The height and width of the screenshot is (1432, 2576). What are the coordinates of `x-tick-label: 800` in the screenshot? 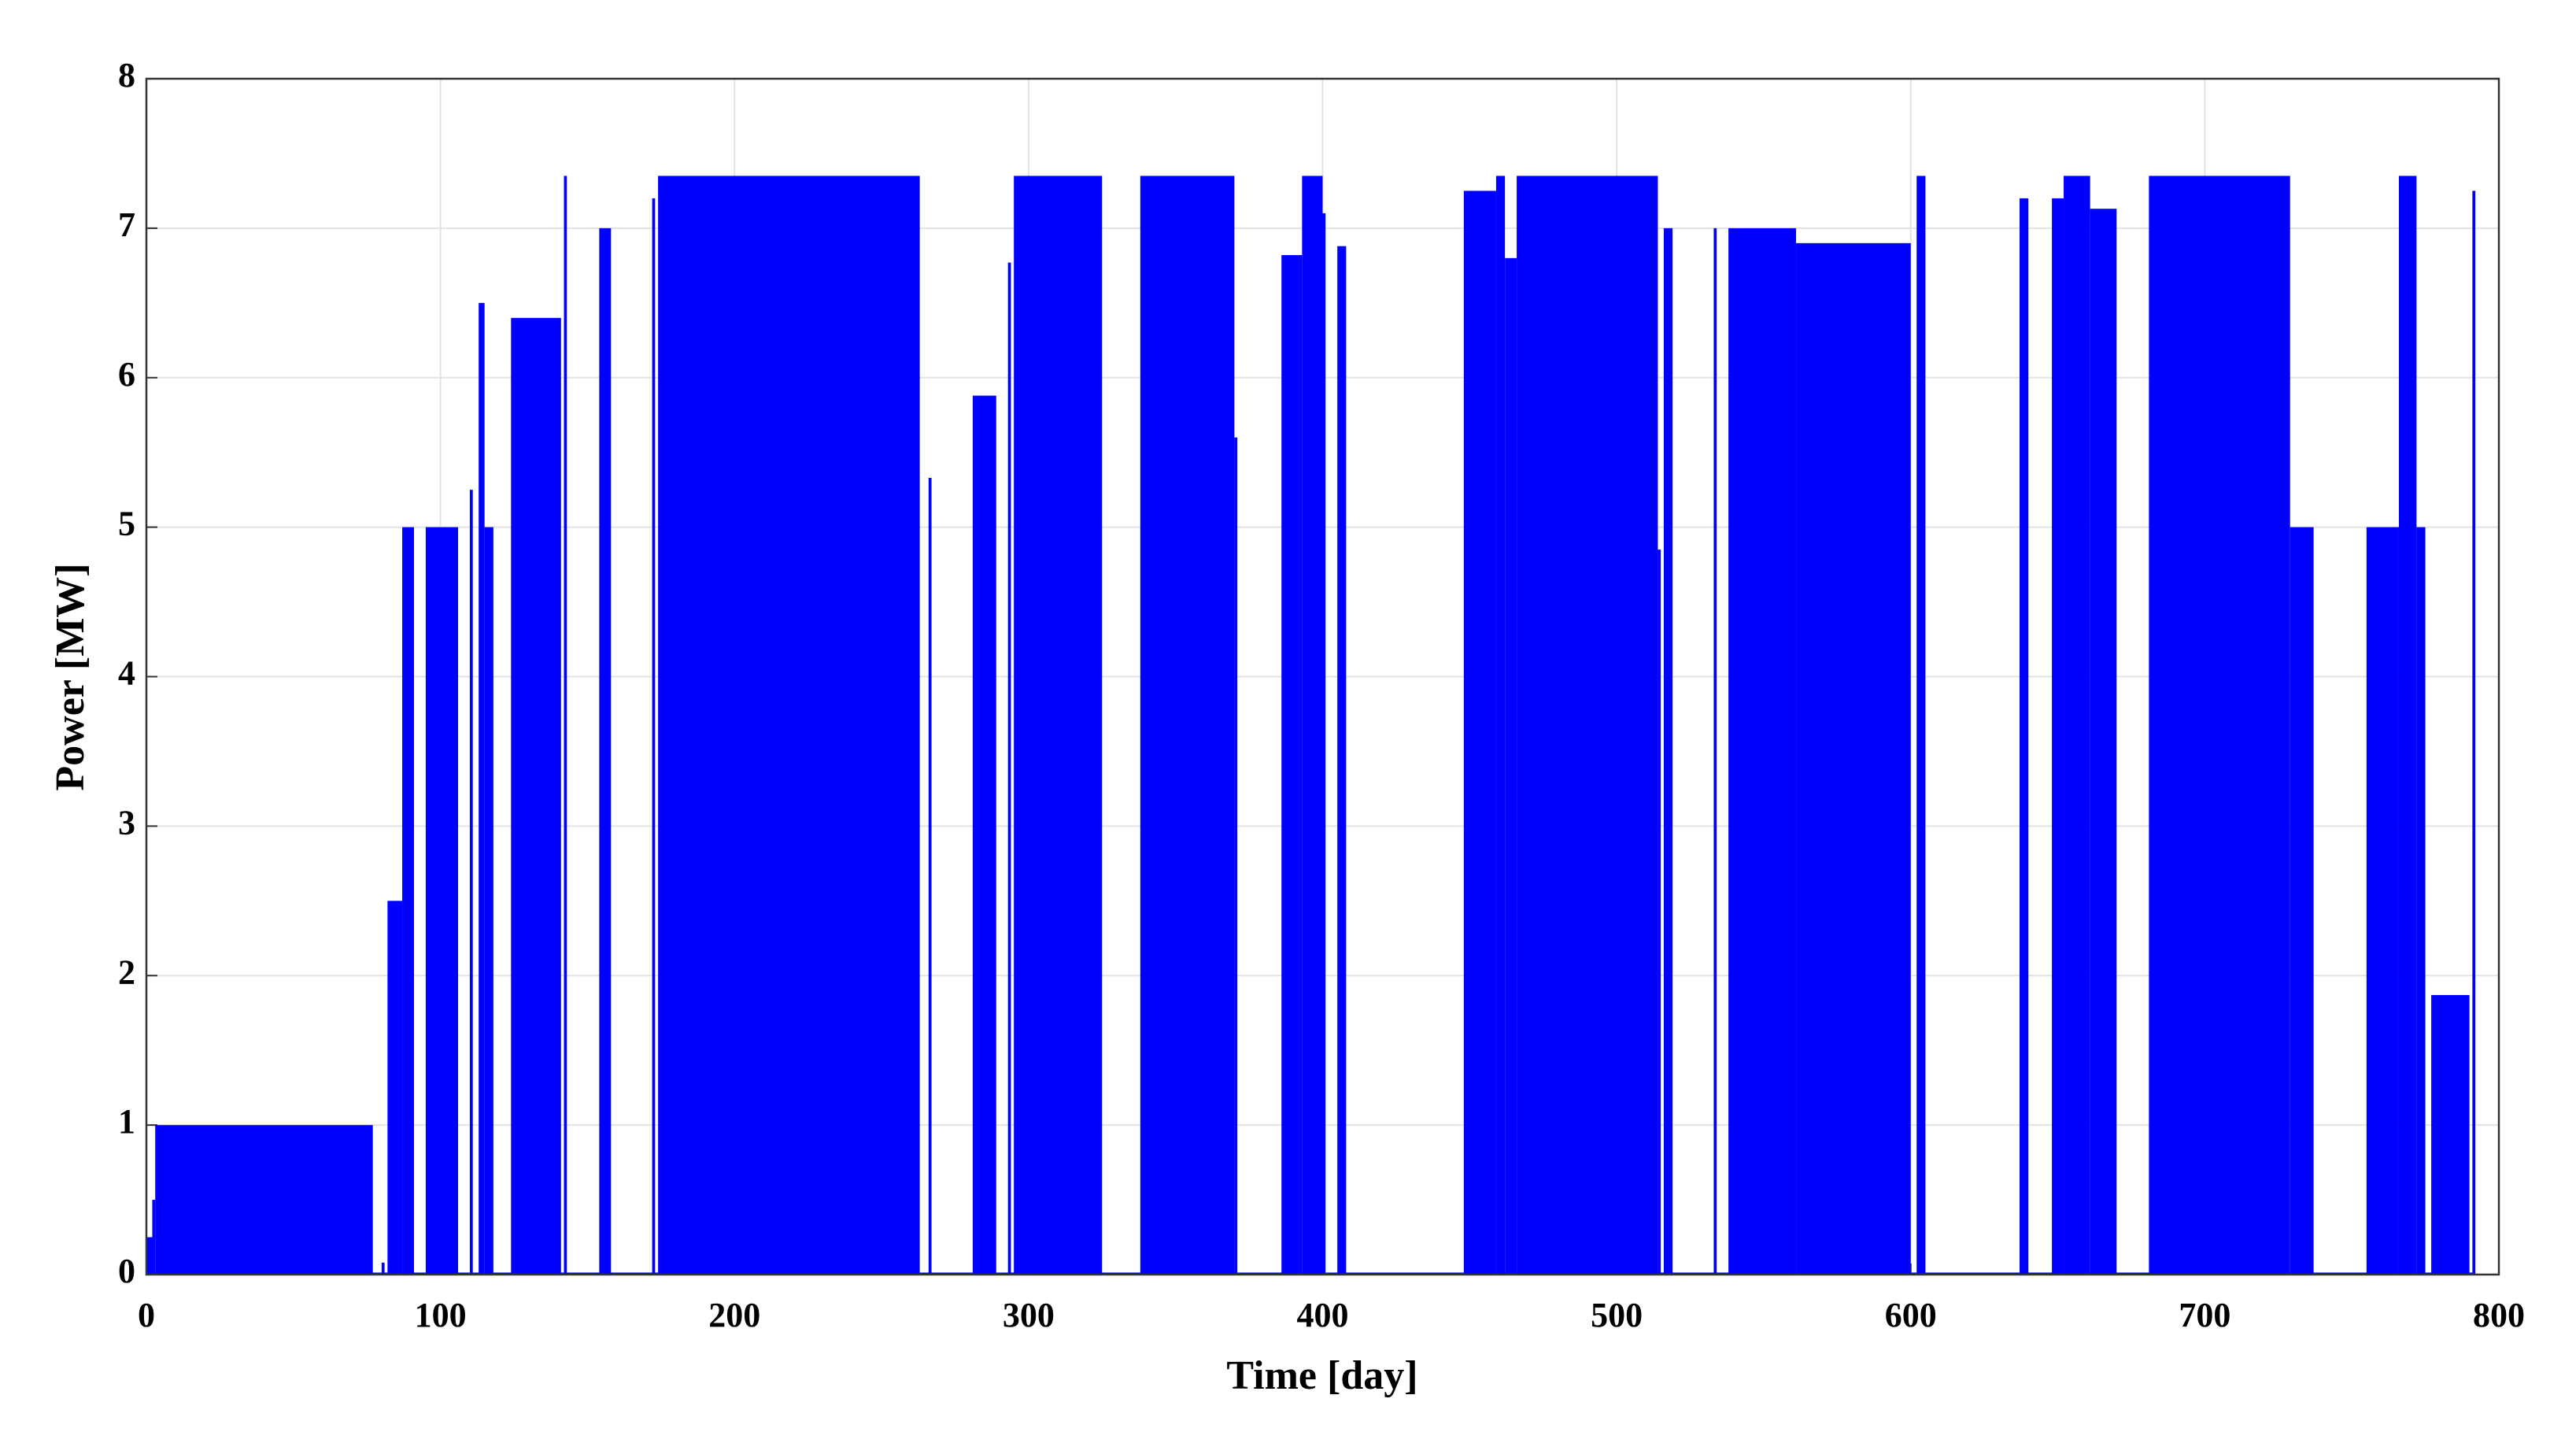 It's located at (2499, 1315).